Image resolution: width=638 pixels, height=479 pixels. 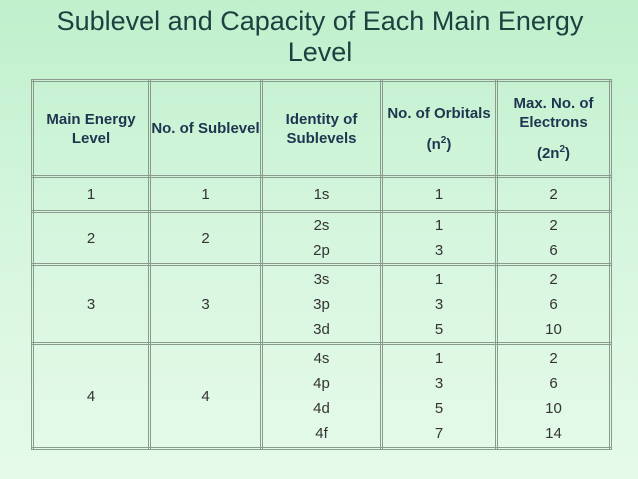 I want to click on cell: 2 6 10, so click(x=553, y=304).